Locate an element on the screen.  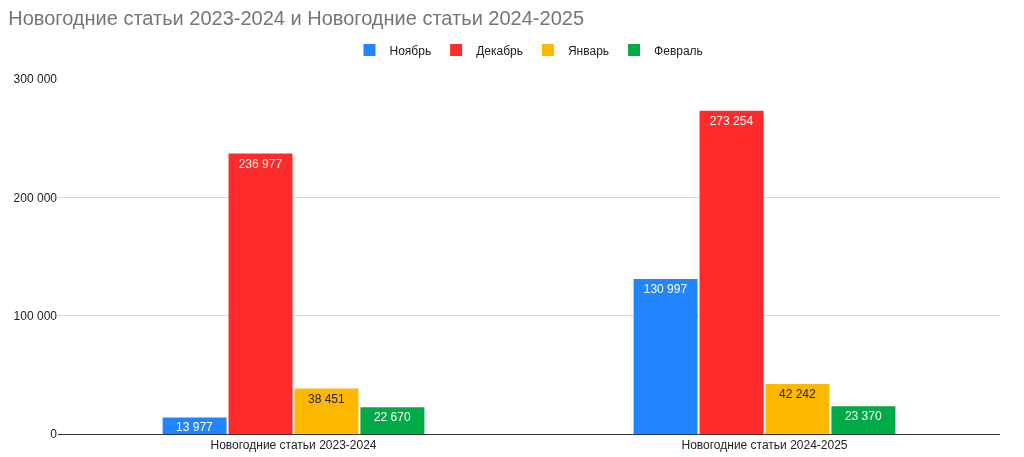
data-label: 22 670 is located at coordinates (392, 417).